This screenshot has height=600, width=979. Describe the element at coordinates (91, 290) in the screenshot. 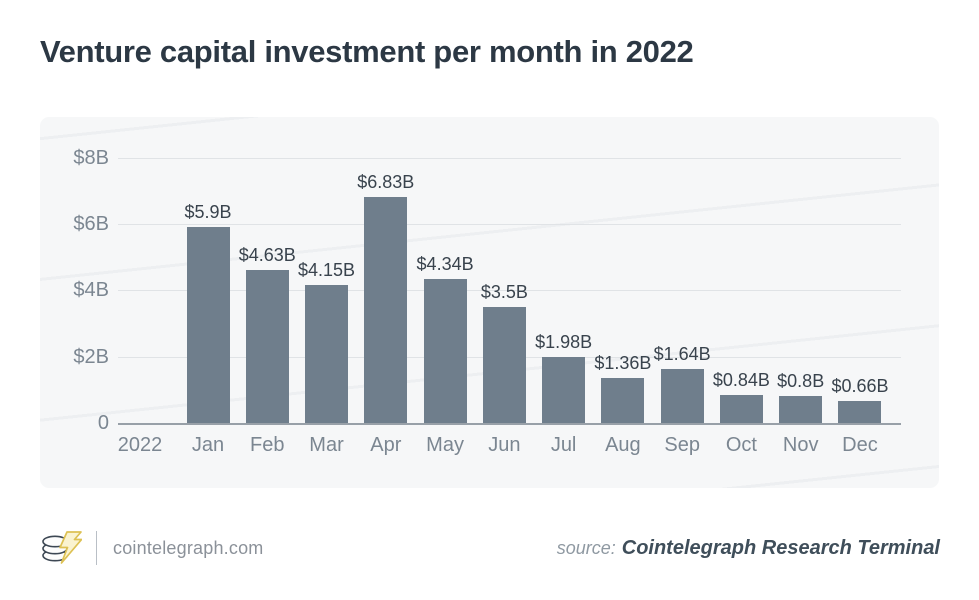

I see `y-tick-label: $4B` at that location.